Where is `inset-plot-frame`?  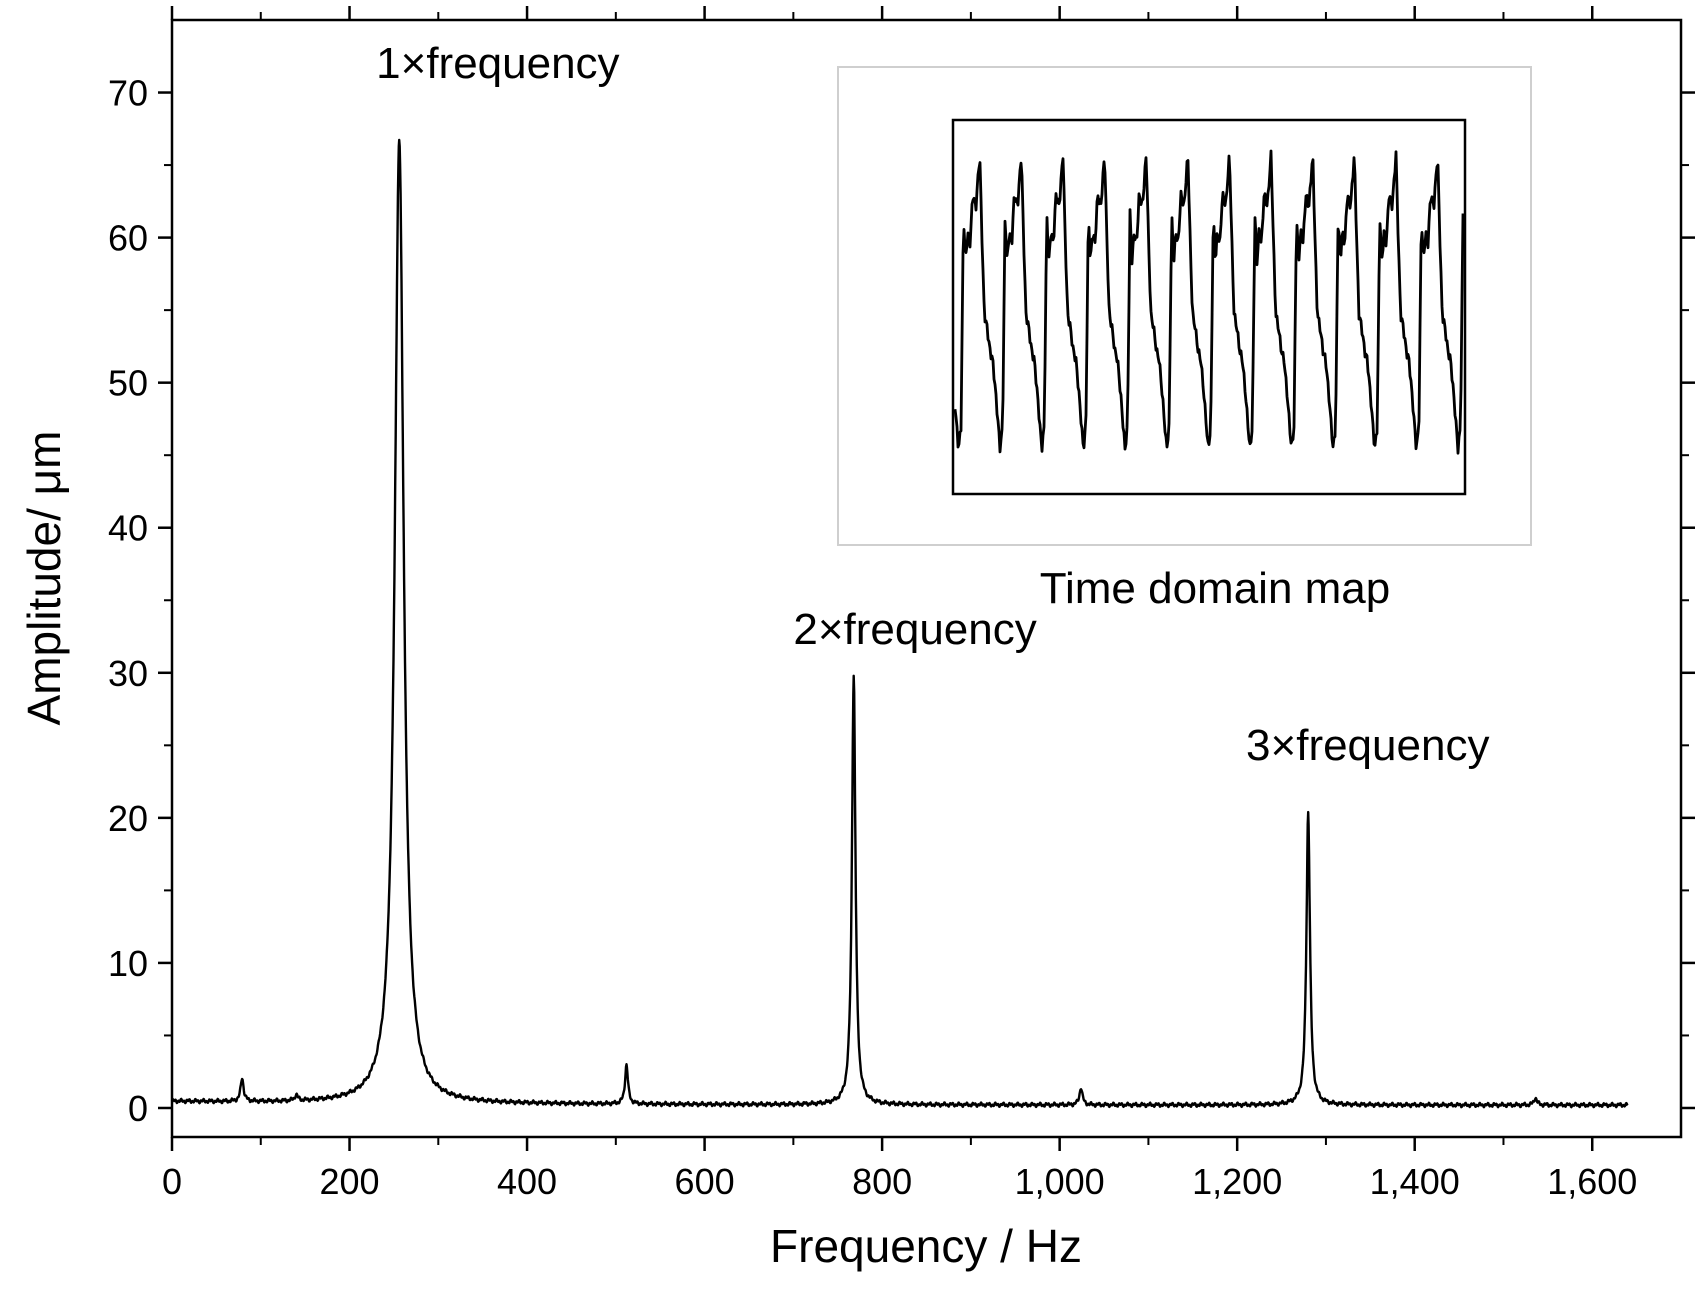
inset-plot-frame is located at coordinates (1209, 307).